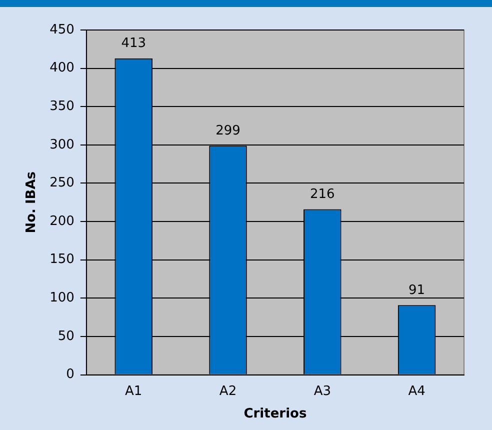  I want to click on data-label: 216, so click(322, 194).